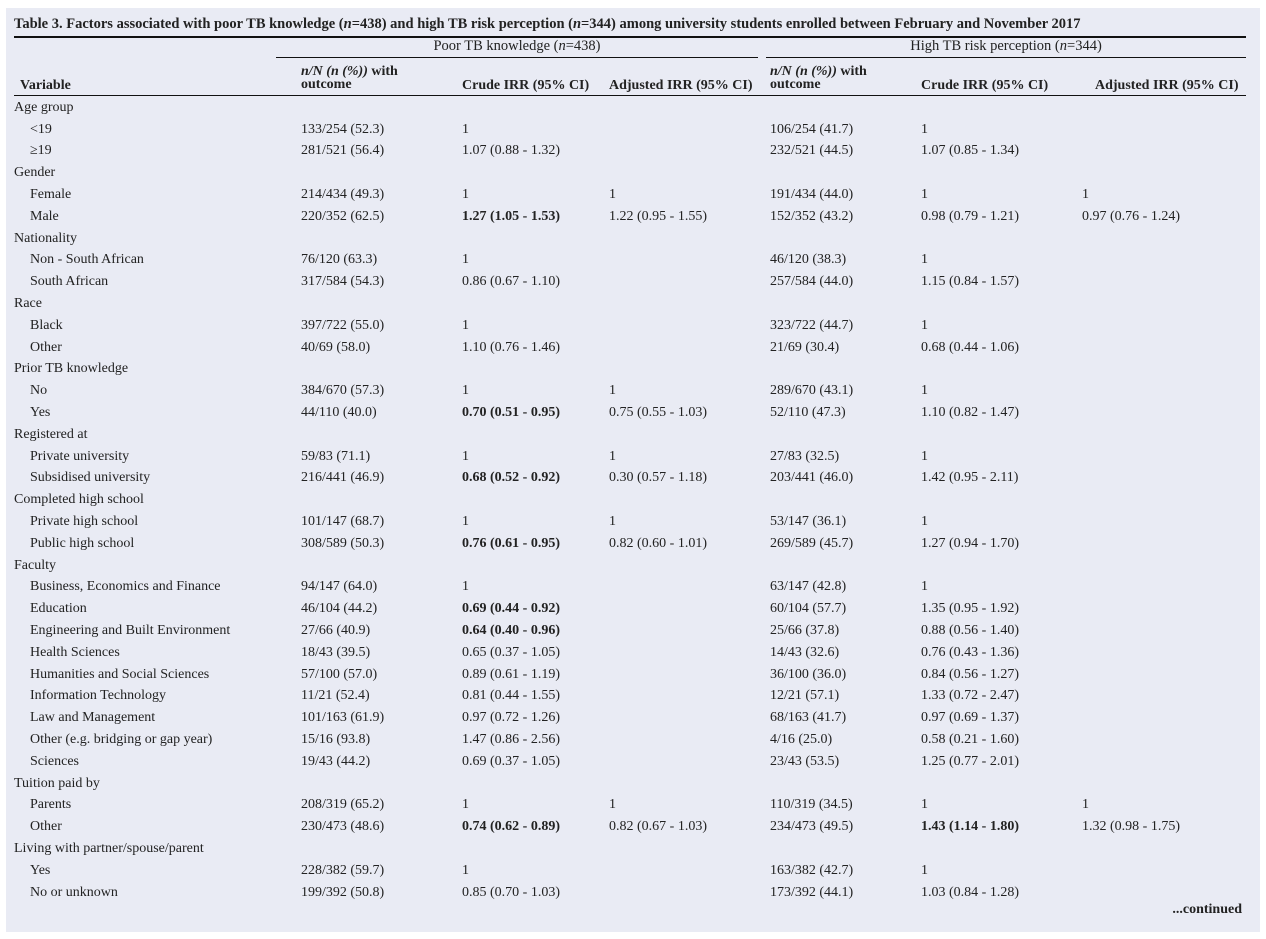  Describe the element at coordinates (805, 456) in the screenshot. I see `high-risk-count: 27/83 (32.5)` at that location.